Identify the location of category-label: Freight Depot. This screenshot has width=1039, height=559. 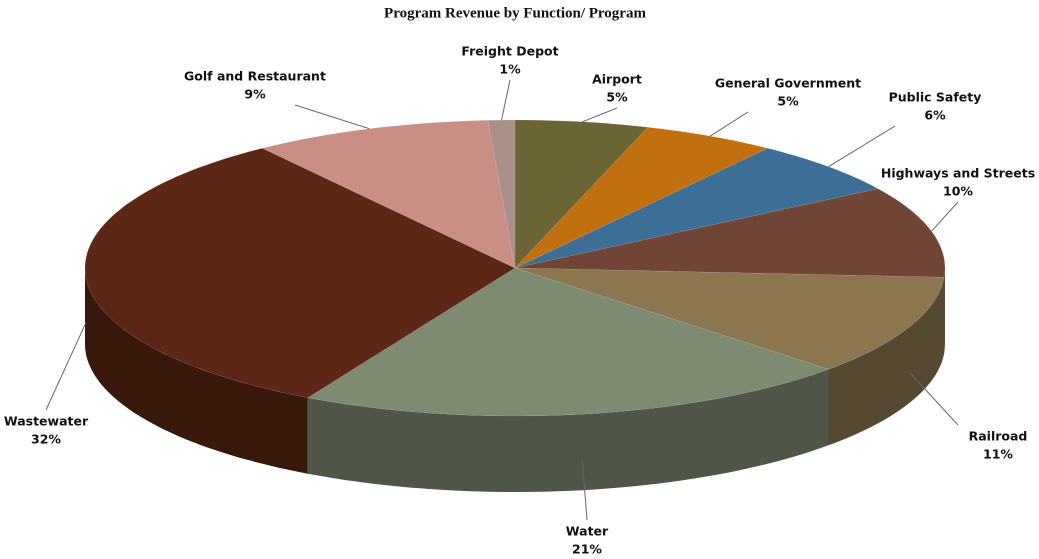
(509, 51).